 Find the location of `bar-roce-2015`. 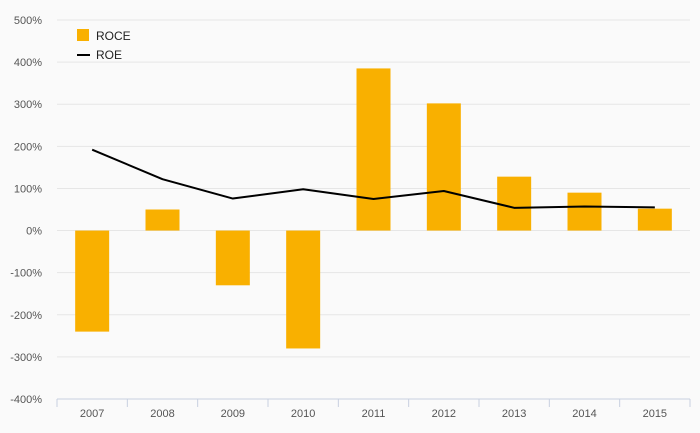

bar-roce-2015 is located at coordinates (654, 219).